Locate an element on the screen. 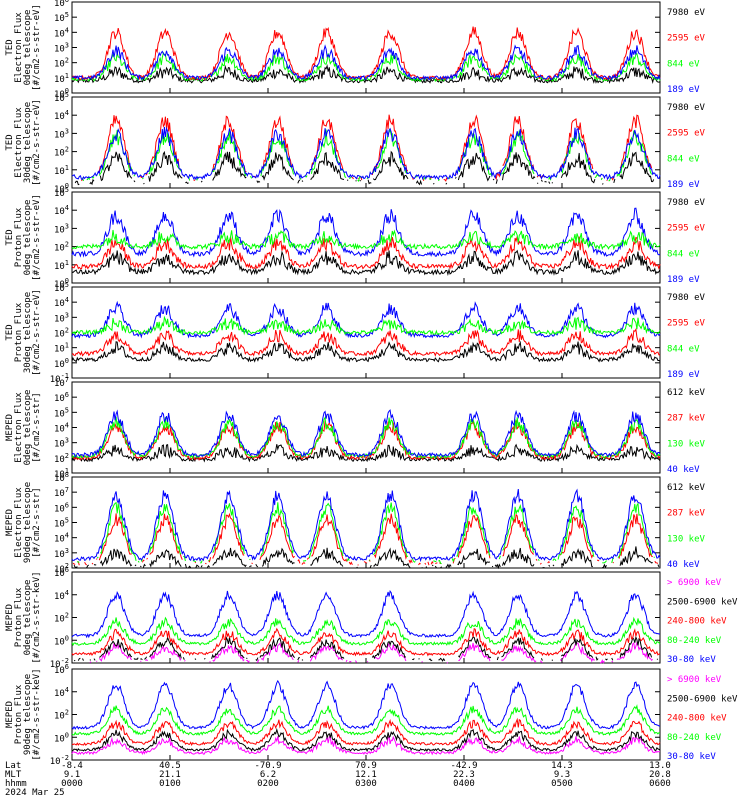  x-tick-label: 0000 is located at coordinates (72, 784).